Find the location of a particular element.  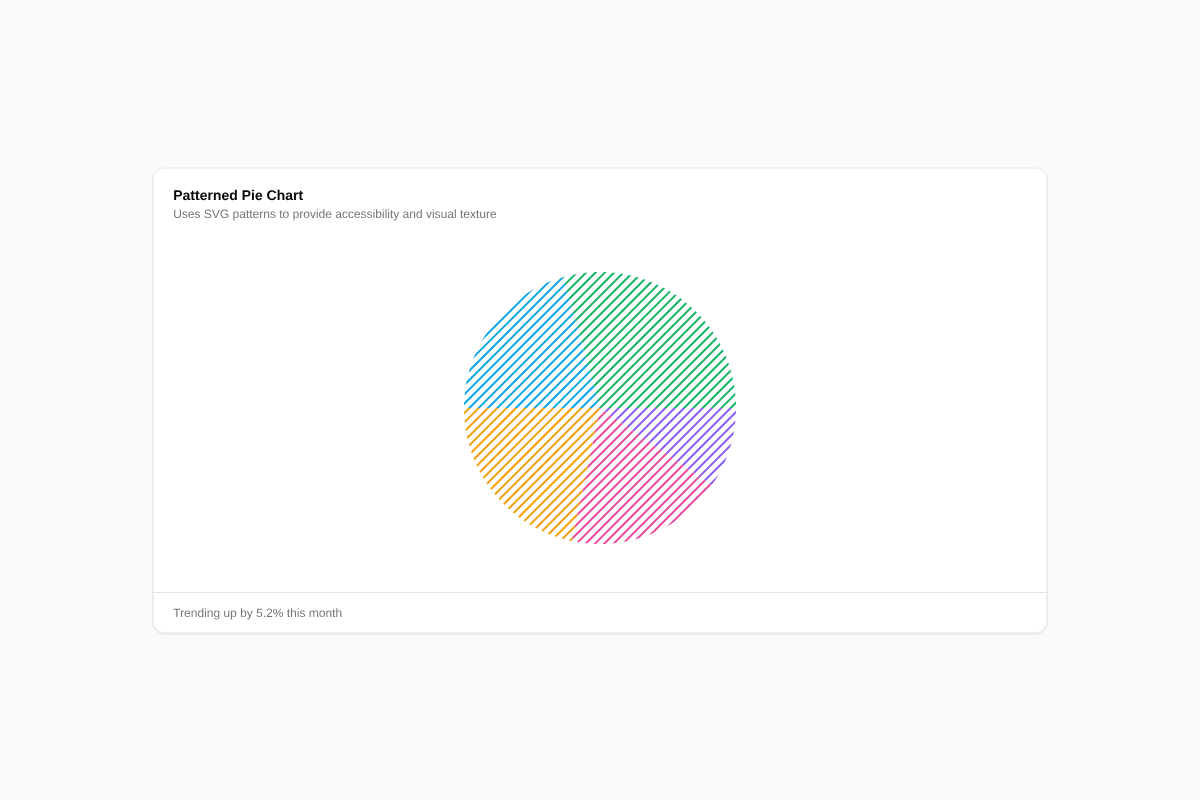

text: Uses SVG patterns to provide accessibility and visual texture is located at coordinates (335, 215).